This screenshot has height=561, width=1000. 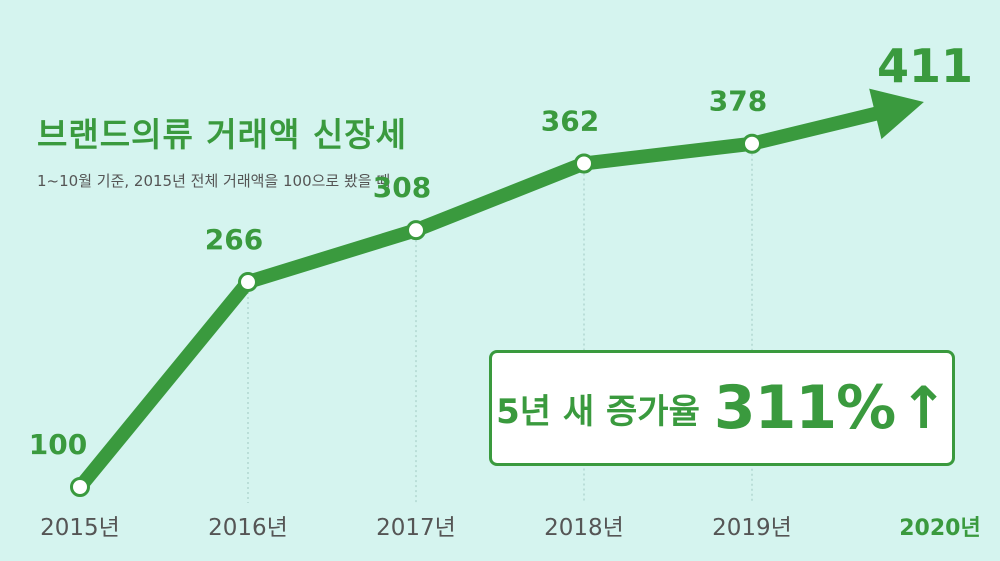 I want to click on x-tick-label: 2019년, so click(x=752, y=528).